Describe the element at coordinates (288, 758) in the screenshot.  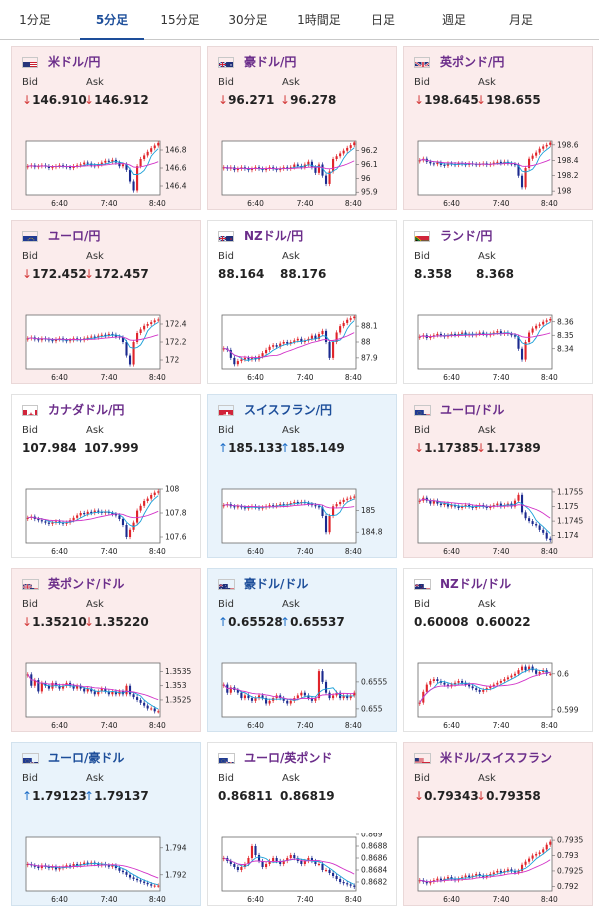
I see `pair-name-link: ユーロ/英ポンド` at that location.